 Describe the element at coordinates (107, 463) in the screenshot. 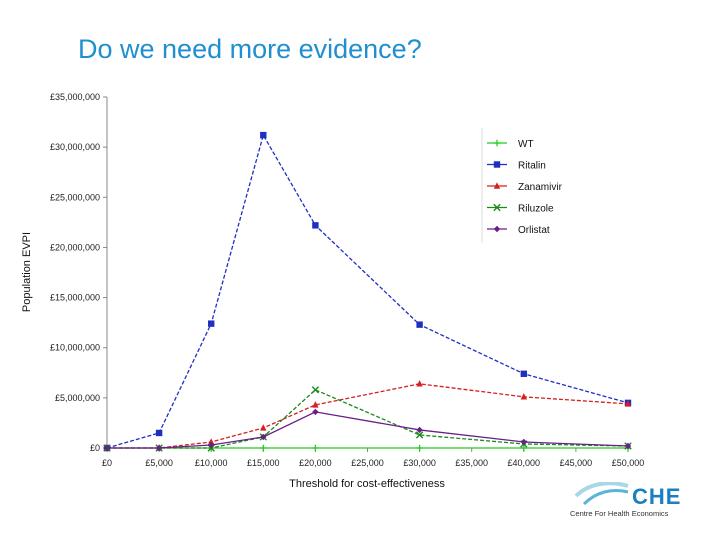

I see `x-tick-label: £0` at that location.